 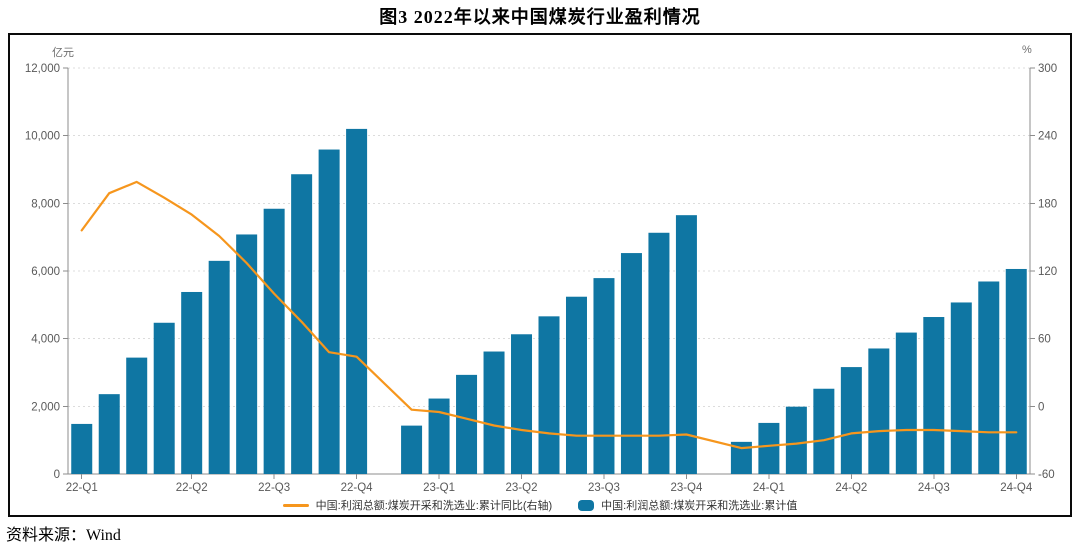 What do you see at coordinates (357, 488) in the screenshot?
I see `x-axis-tick-label: 22-Q4` at bounding box center [357, 488].